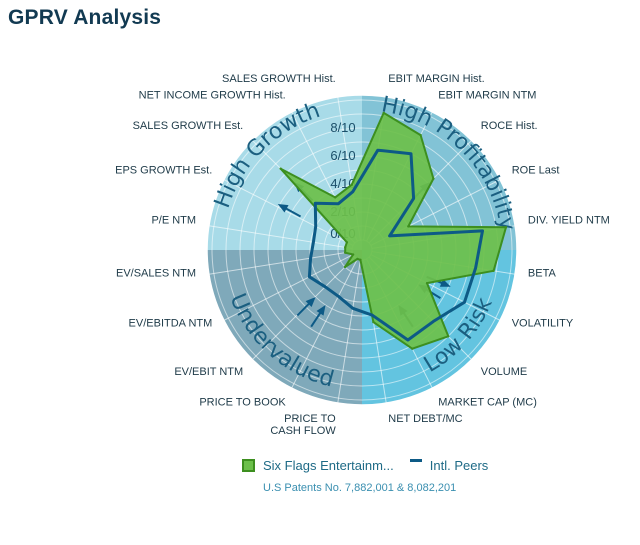  What do you see at coordinates (208, 372) in the screenshot?
I see `axis-label-ev-ebit-ntm: EV/EBIT NTM` at bounding box center [208, 372].